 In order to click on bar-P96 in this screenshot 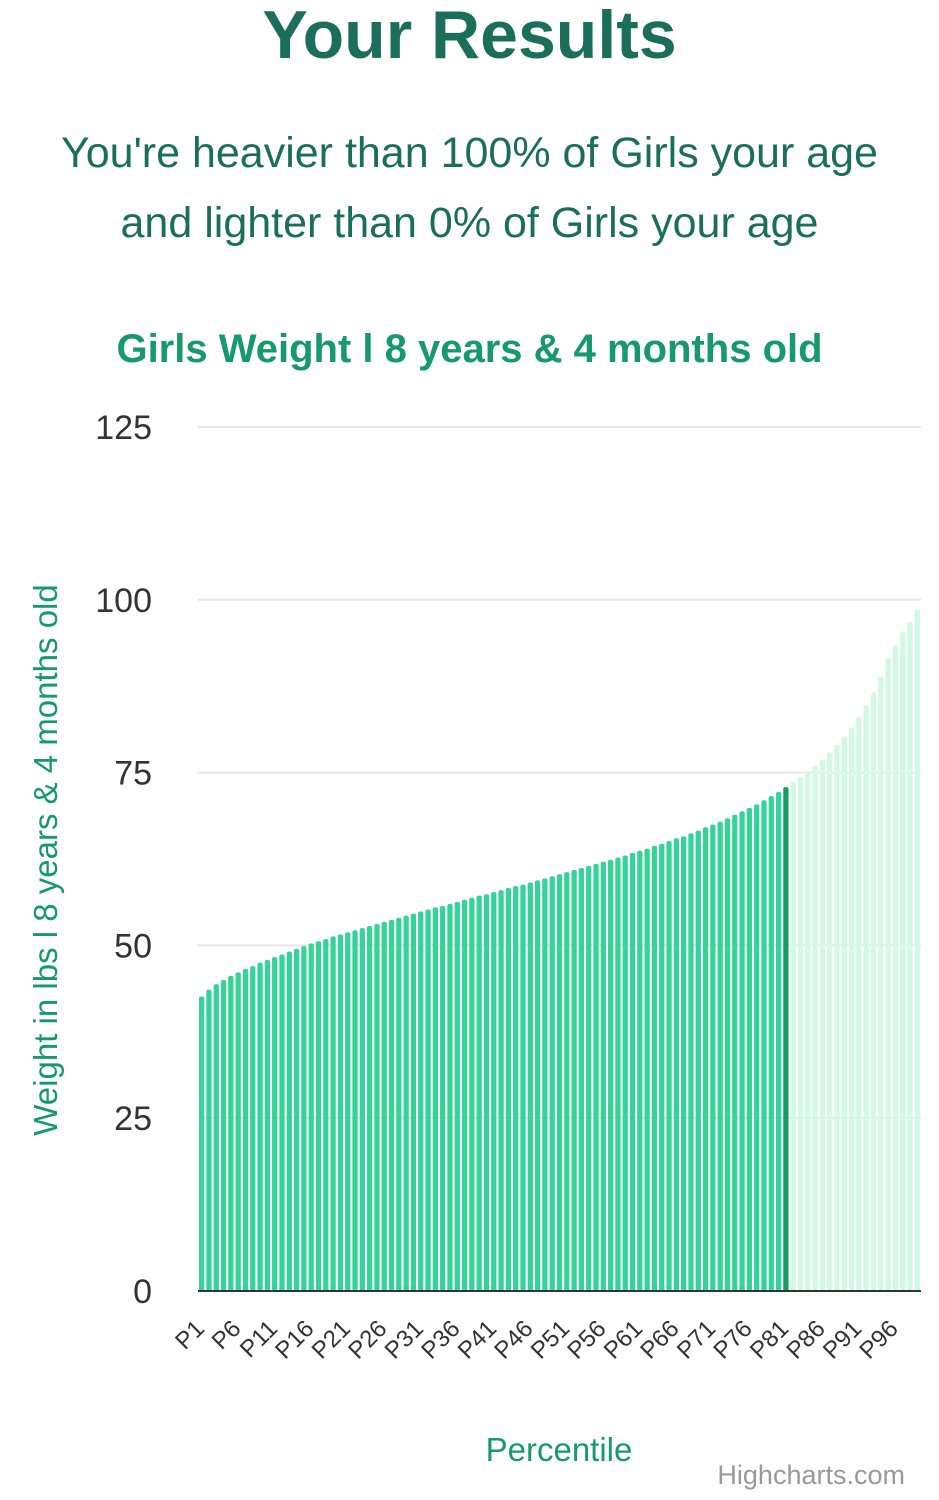, I will do `click(895, 968)`.